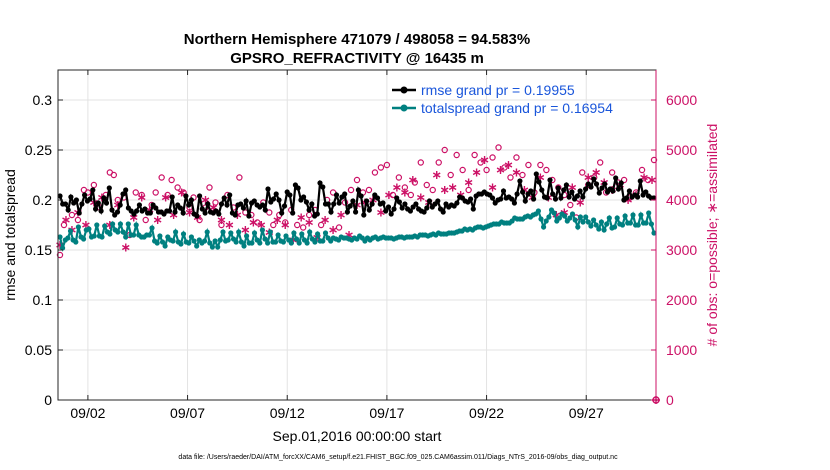 The height and width of the screenshot is (470, 830). Describe the element at coordinates (357, 436) in the screenshot. I see `x-axis-label: Sep.01,2016 00:00:00 start` at that location.